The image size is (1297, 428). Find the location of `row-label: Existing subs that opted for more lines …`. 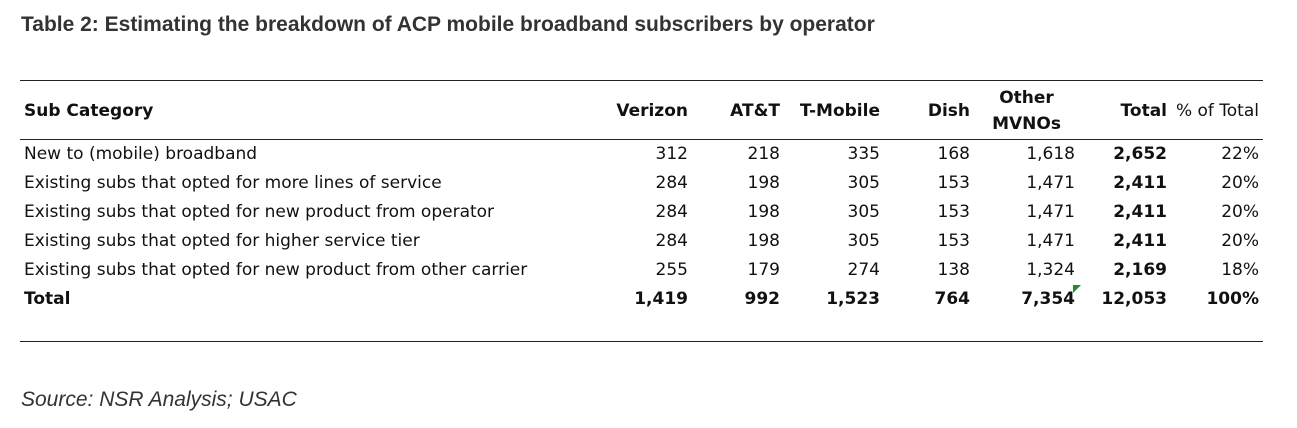

row-label: Existing subs that opted for more lines … is located at coordinates (233, 183).